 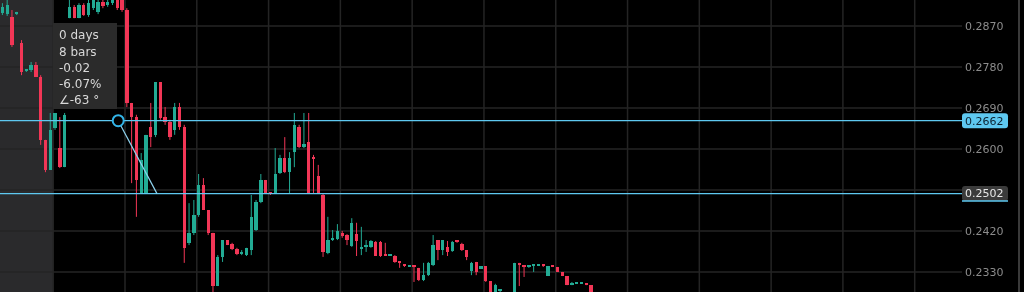 I want to click on ref-line-label: 0.2662, so click(x=984, y=121).